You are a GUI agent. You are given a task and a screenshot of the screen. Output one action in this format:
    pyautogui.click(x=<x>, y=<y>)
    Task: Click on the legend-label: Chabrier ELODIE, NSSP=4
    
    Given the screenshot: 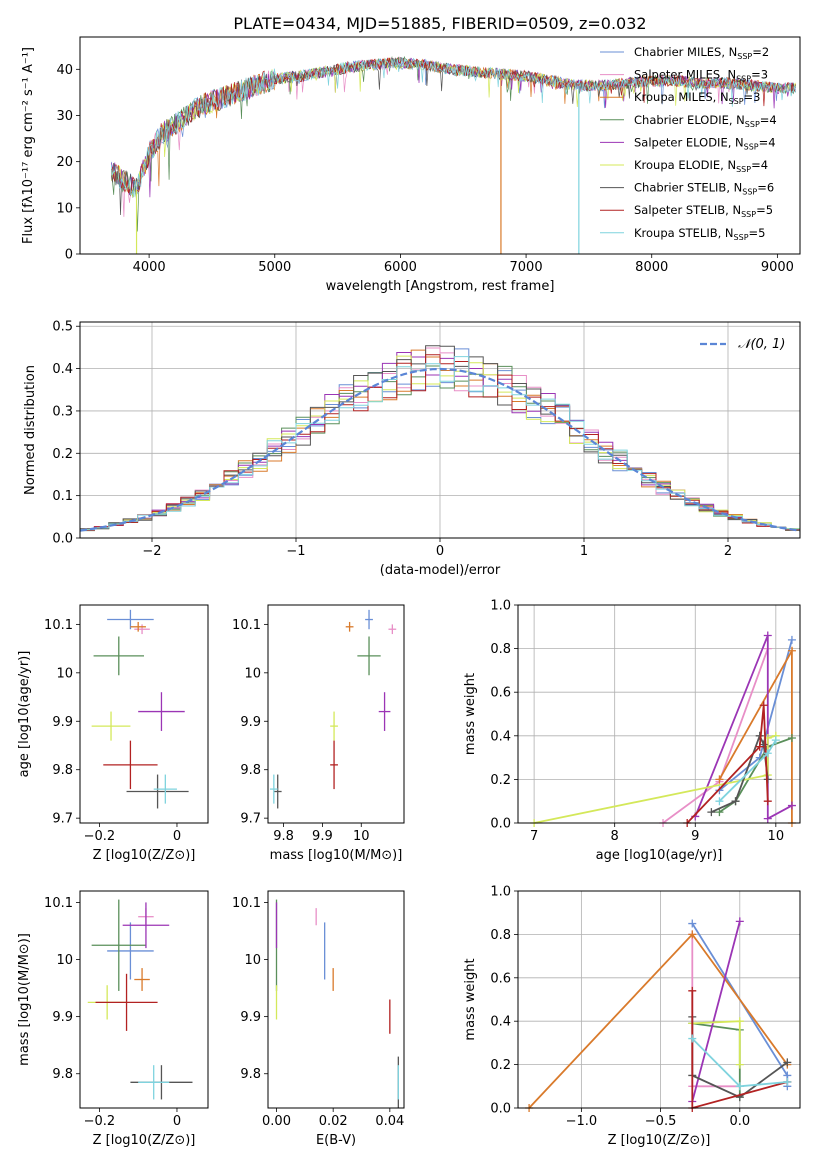 What is the action you would take?
    pyautogui.click(x=705, y=121)
    